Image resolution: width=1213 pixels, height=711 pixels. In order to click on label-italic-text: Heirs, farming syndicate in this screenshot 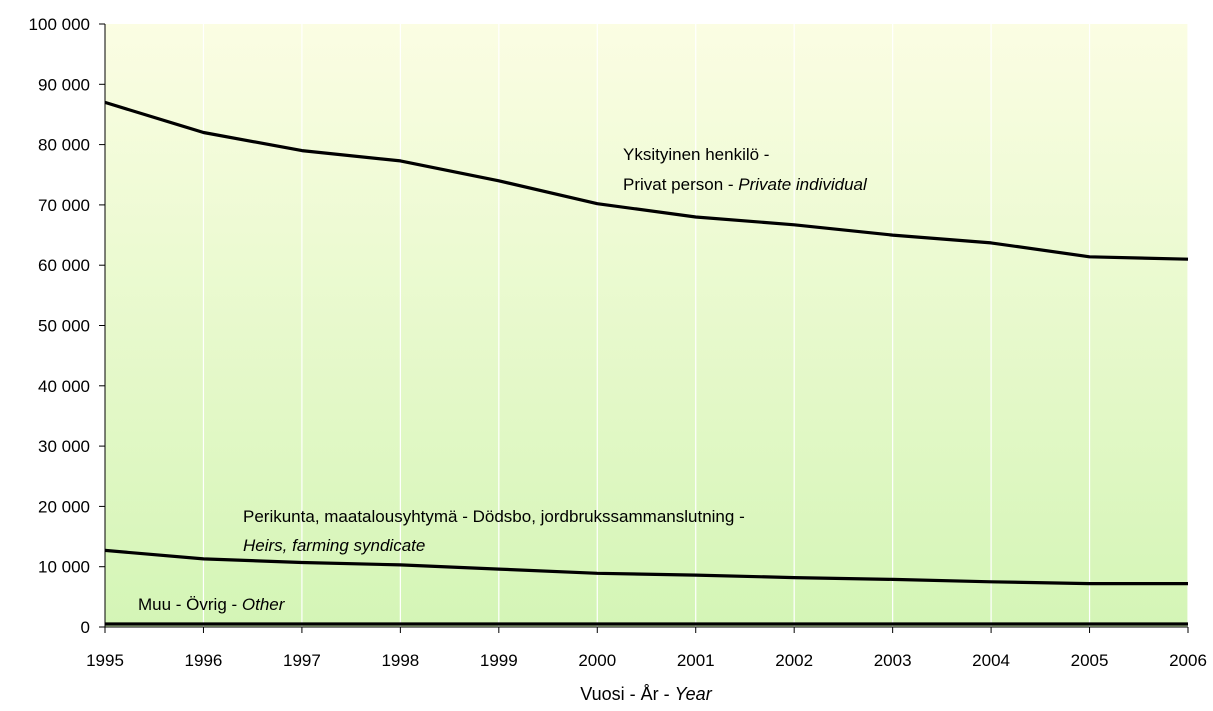, I will do `click(334, 545)`.